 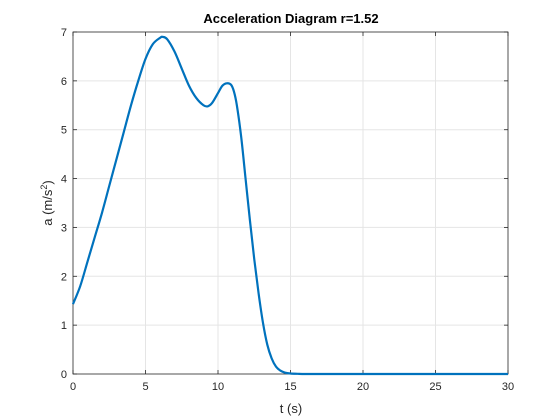 What do you see at coordinates (47, 207) in the screenshot?
I see `y-axis-label-main: a (m/s` at bounding box center [47, 207].